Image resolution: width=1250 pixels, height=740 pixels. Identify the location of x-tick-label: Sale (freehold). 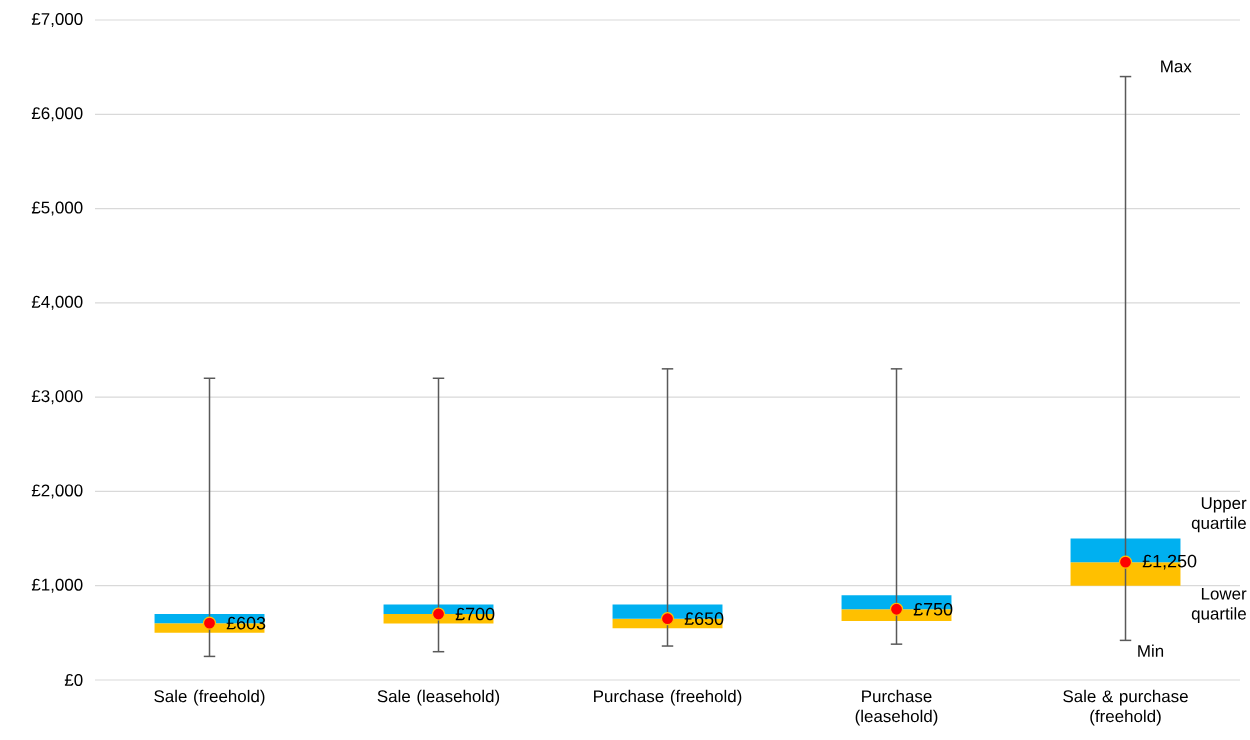
(209, 697).